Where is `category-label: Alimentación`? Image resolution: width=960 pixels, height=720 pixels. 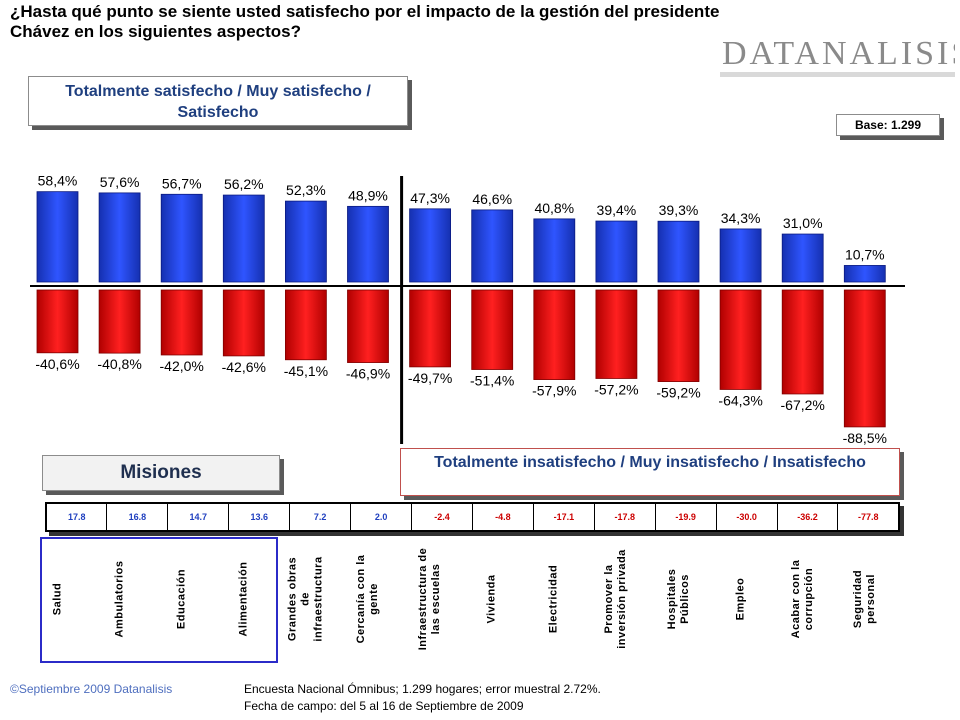 category-label: Alimentación is located at coordinates (243, 599).